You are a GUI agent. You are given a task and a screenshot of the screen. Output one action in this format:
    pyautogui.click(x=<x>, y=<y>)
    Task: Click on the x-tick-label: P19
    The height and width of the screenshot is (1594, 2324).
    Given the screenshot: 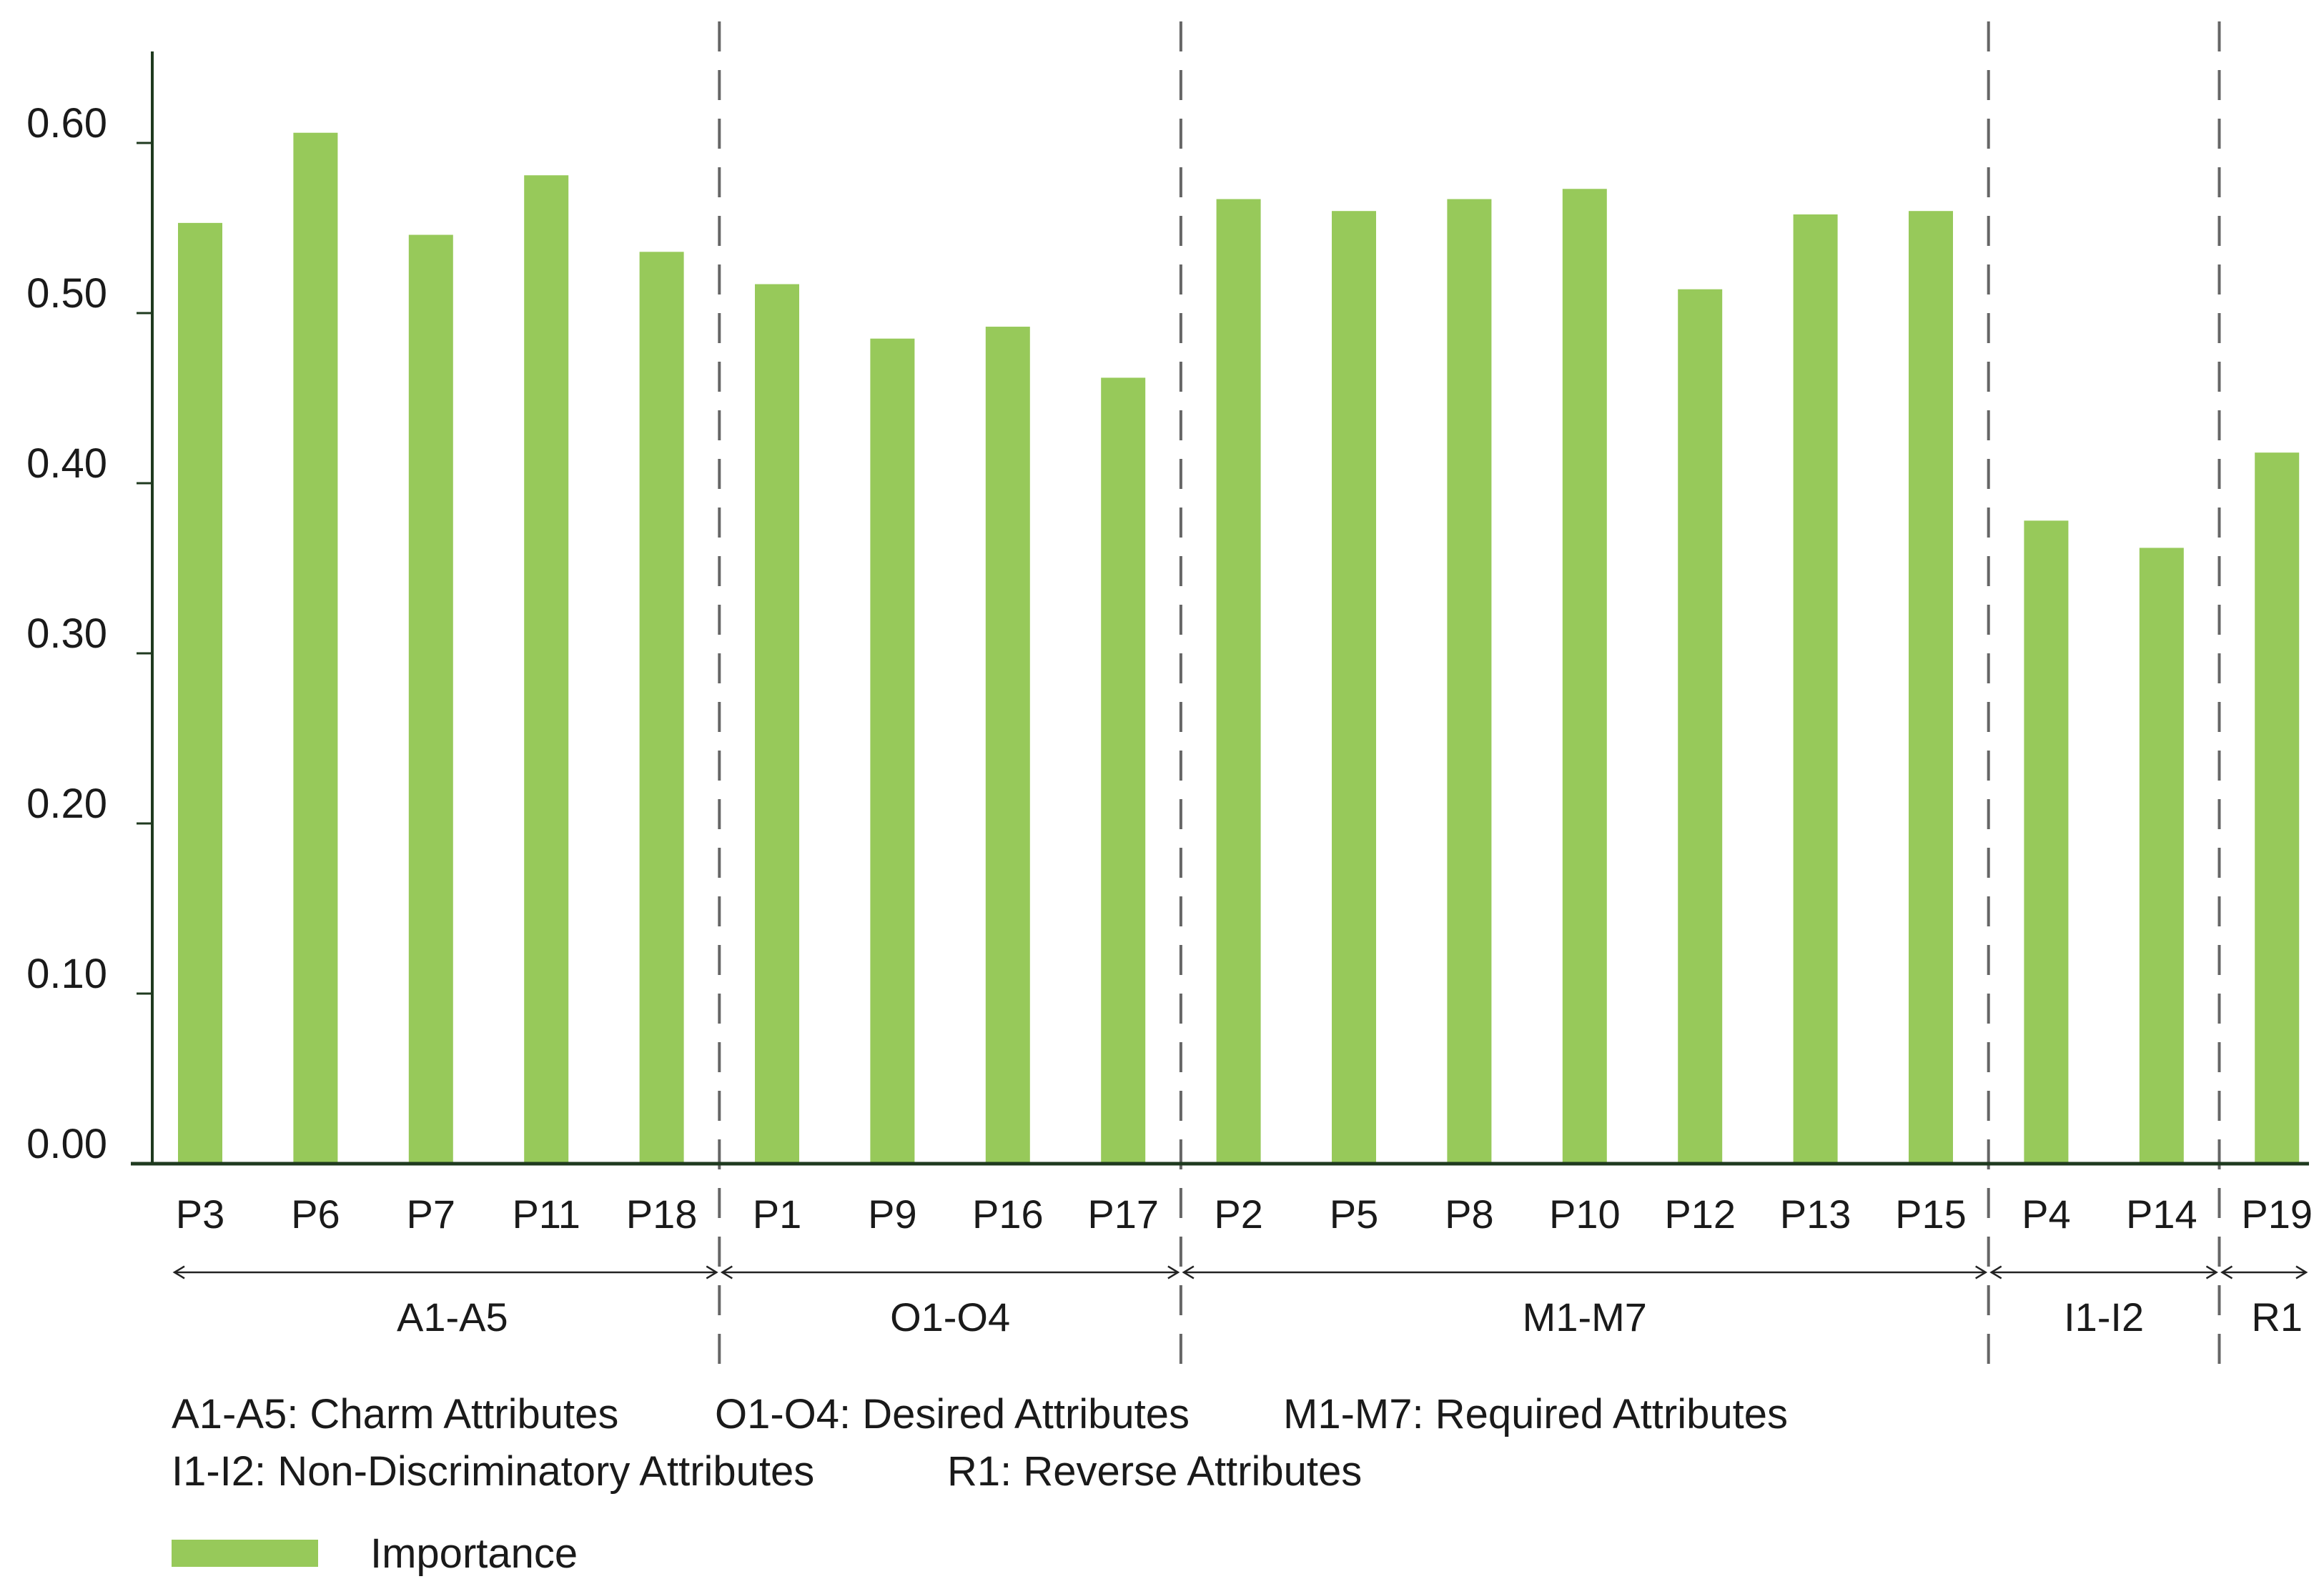 What is the action you would take?
    pyautogui.click(x=2277, y=1214)
    